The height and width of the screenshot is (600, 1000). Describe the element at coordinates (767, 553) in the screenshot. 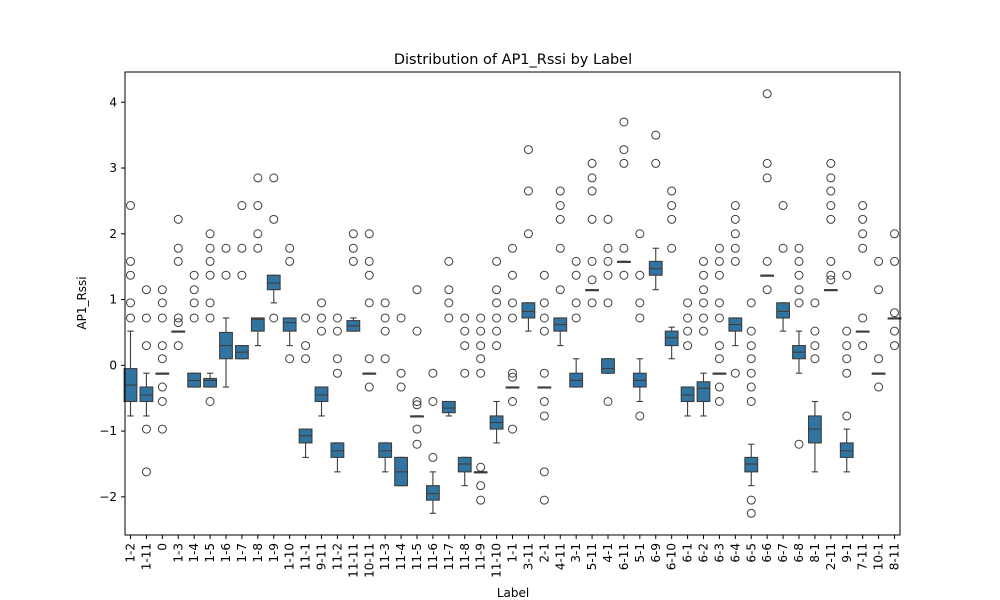

I see `x-tick-label: 6-6` at that location.